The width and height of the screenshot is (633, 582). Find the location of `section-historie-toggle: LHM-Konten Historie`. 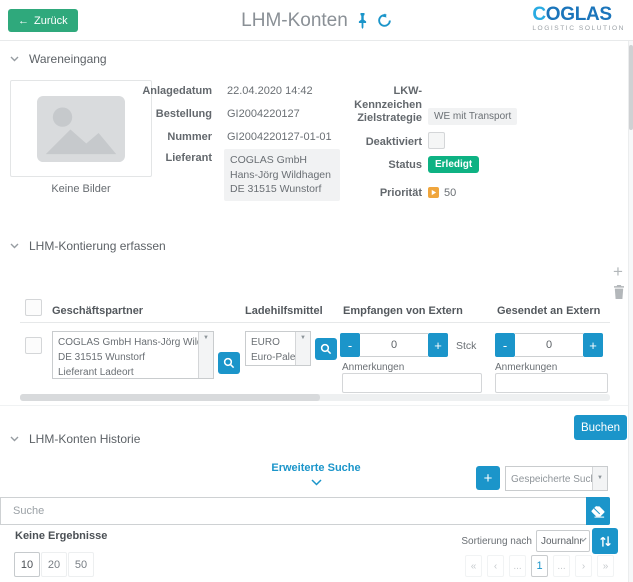

section-historie-toggle: LHM-Konten Historie is located at coordinates (75, 439).